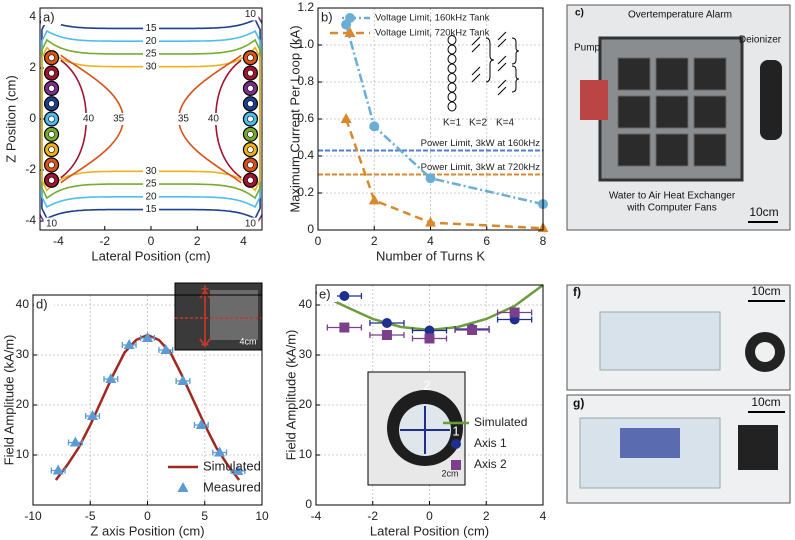  What do you see at coordinates (429, 530) in the screenshot?
I see `x-axis-label: Lateral Position (cm)` at bounding box center [429, 530].